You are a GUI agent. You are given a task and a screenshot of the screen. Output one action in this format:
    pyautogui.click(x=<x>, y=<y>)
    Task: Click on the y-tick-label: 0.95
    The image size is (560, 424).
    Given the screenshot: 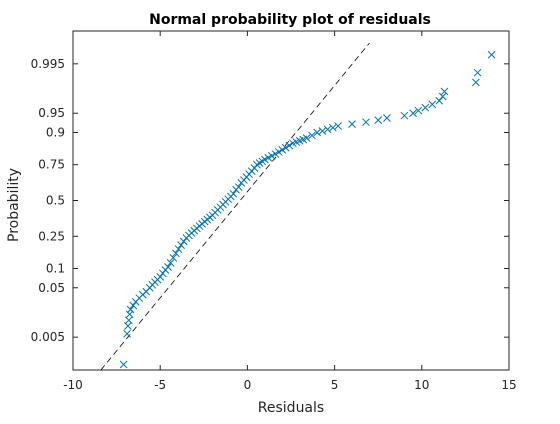 What is the action you would take?
    pyautogui.click(x=51, y=113)
    